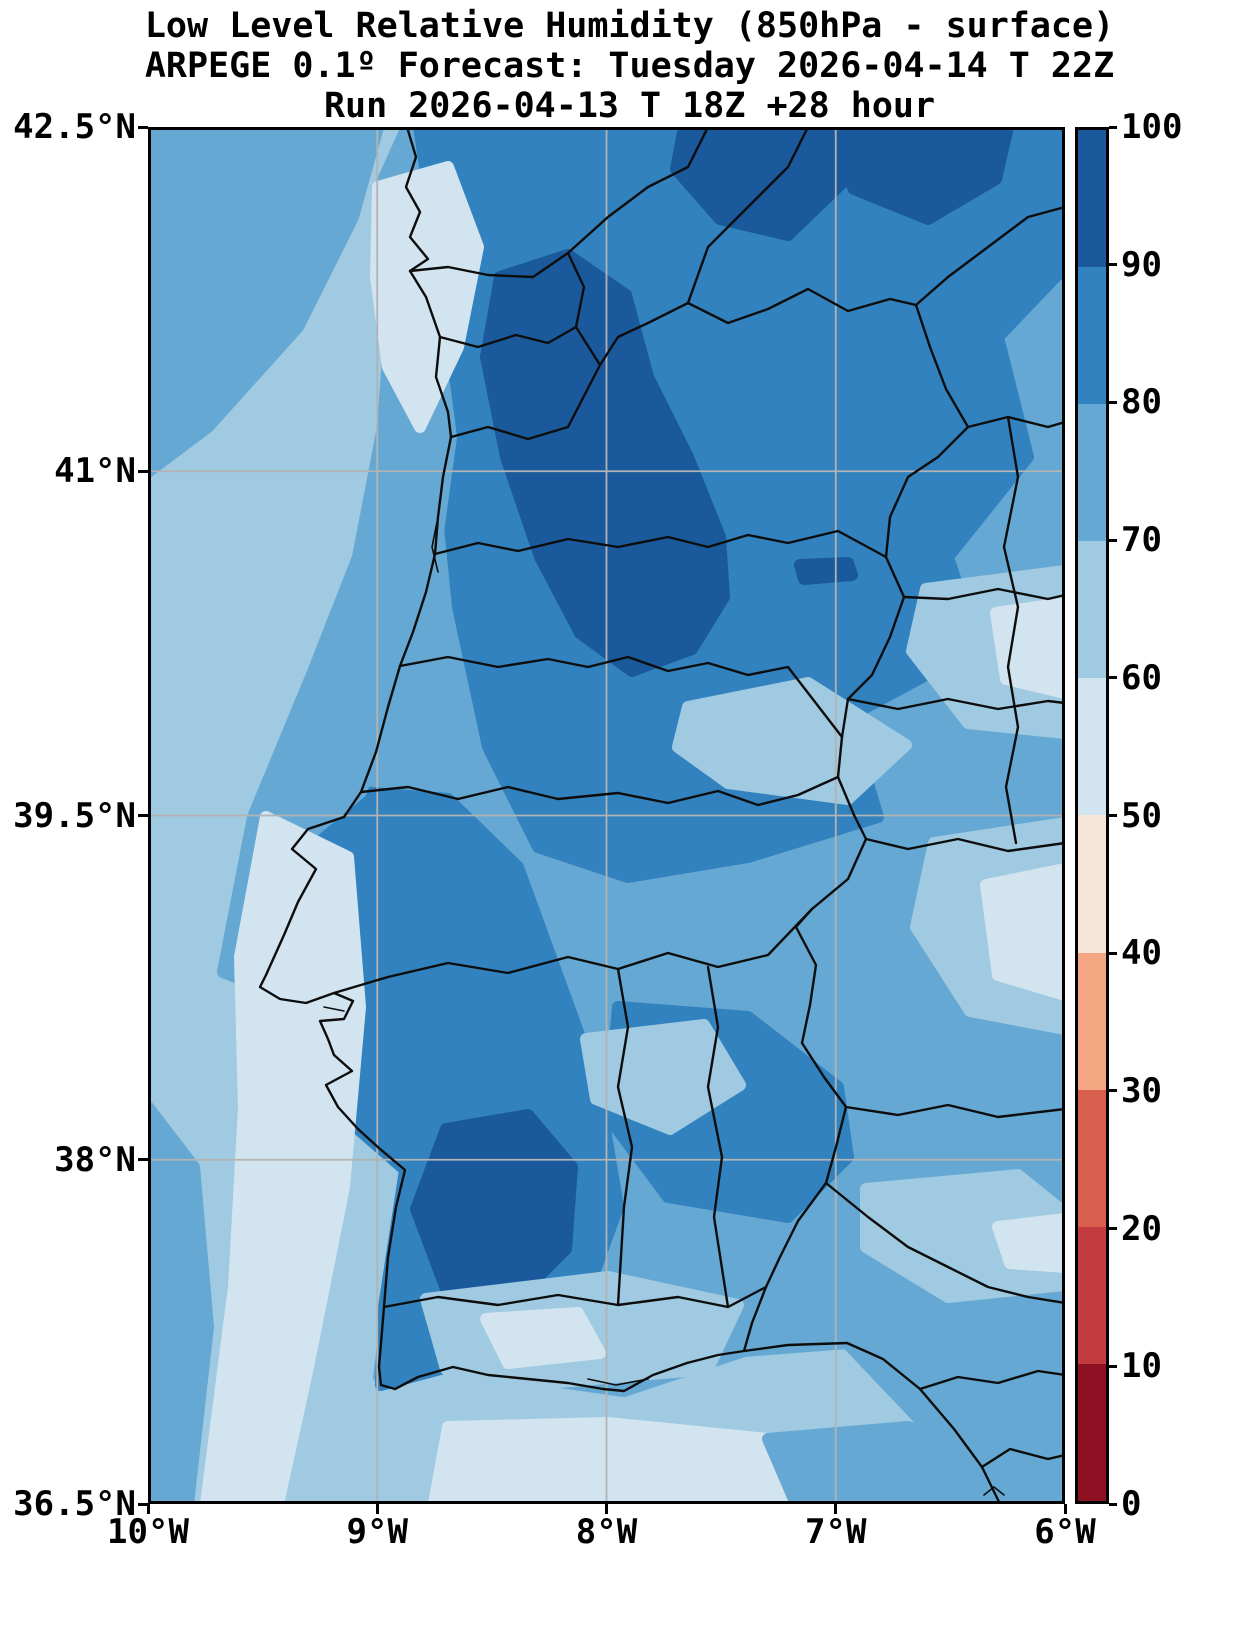  Describe the element at coordinates (1141, 1228) in the screenshot. I see `colorbar-tick-label: 20` at that location.